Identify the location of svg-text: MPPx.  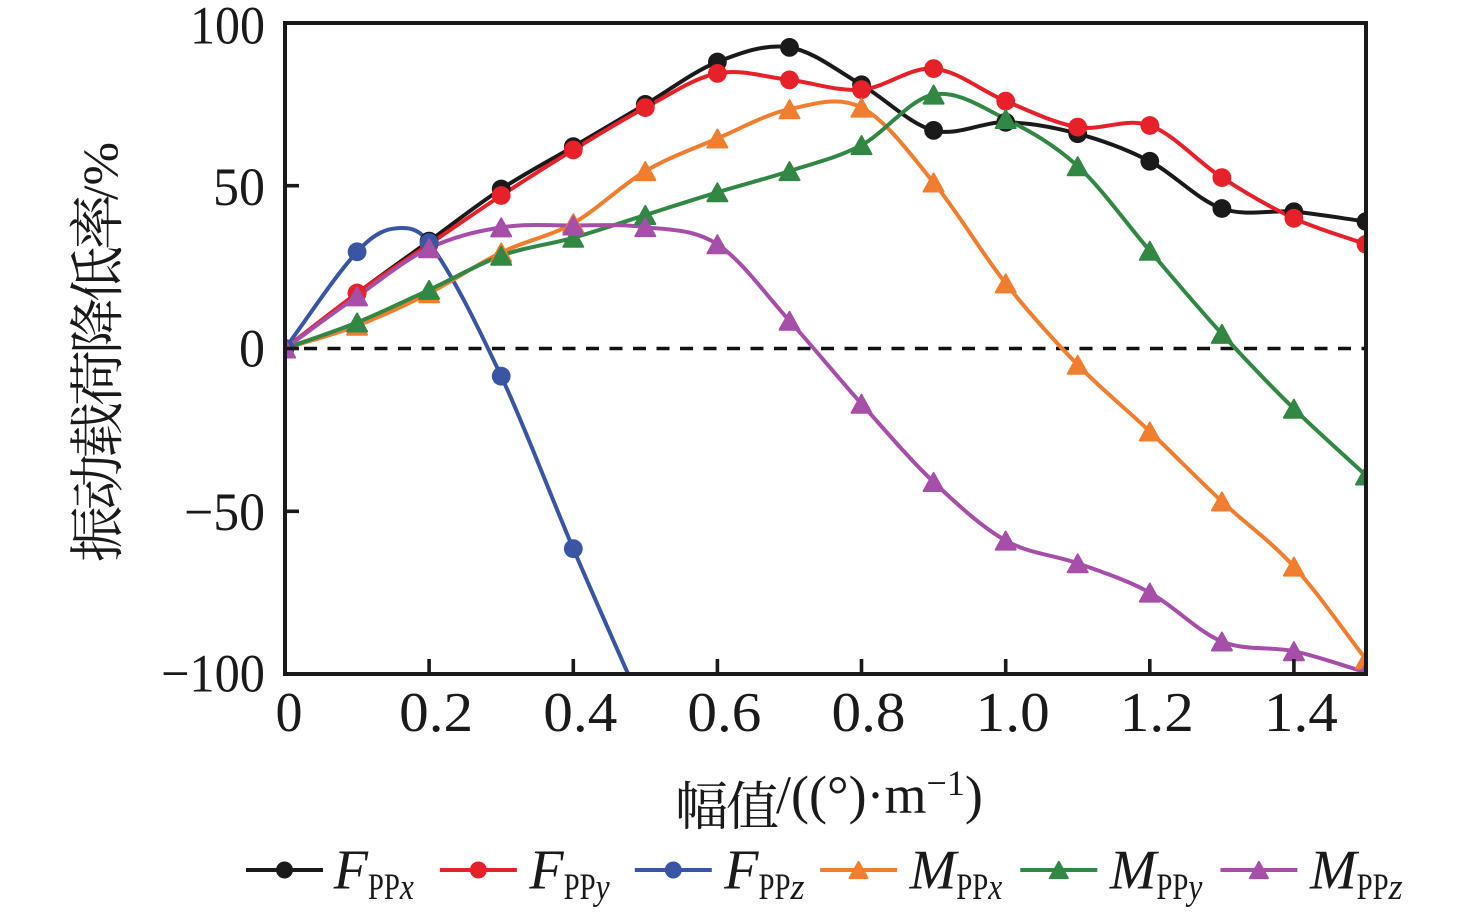
(956, 874).